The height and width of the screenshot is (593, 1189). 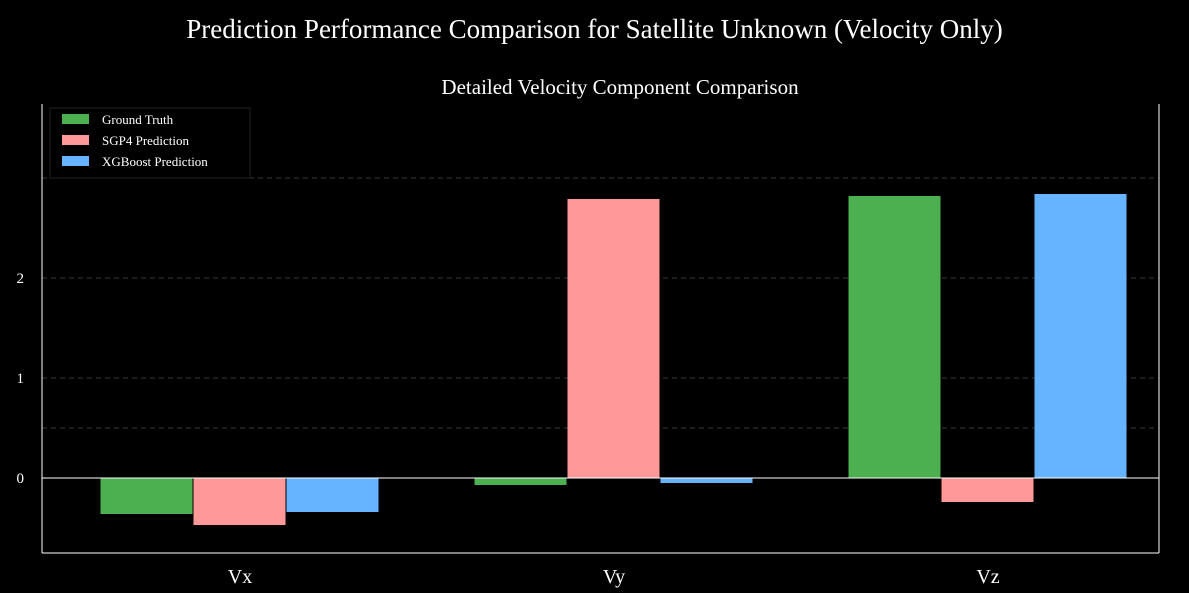 I want to click on x-tick-labels: Vx Vy Vz, so click(x=614, y=577).